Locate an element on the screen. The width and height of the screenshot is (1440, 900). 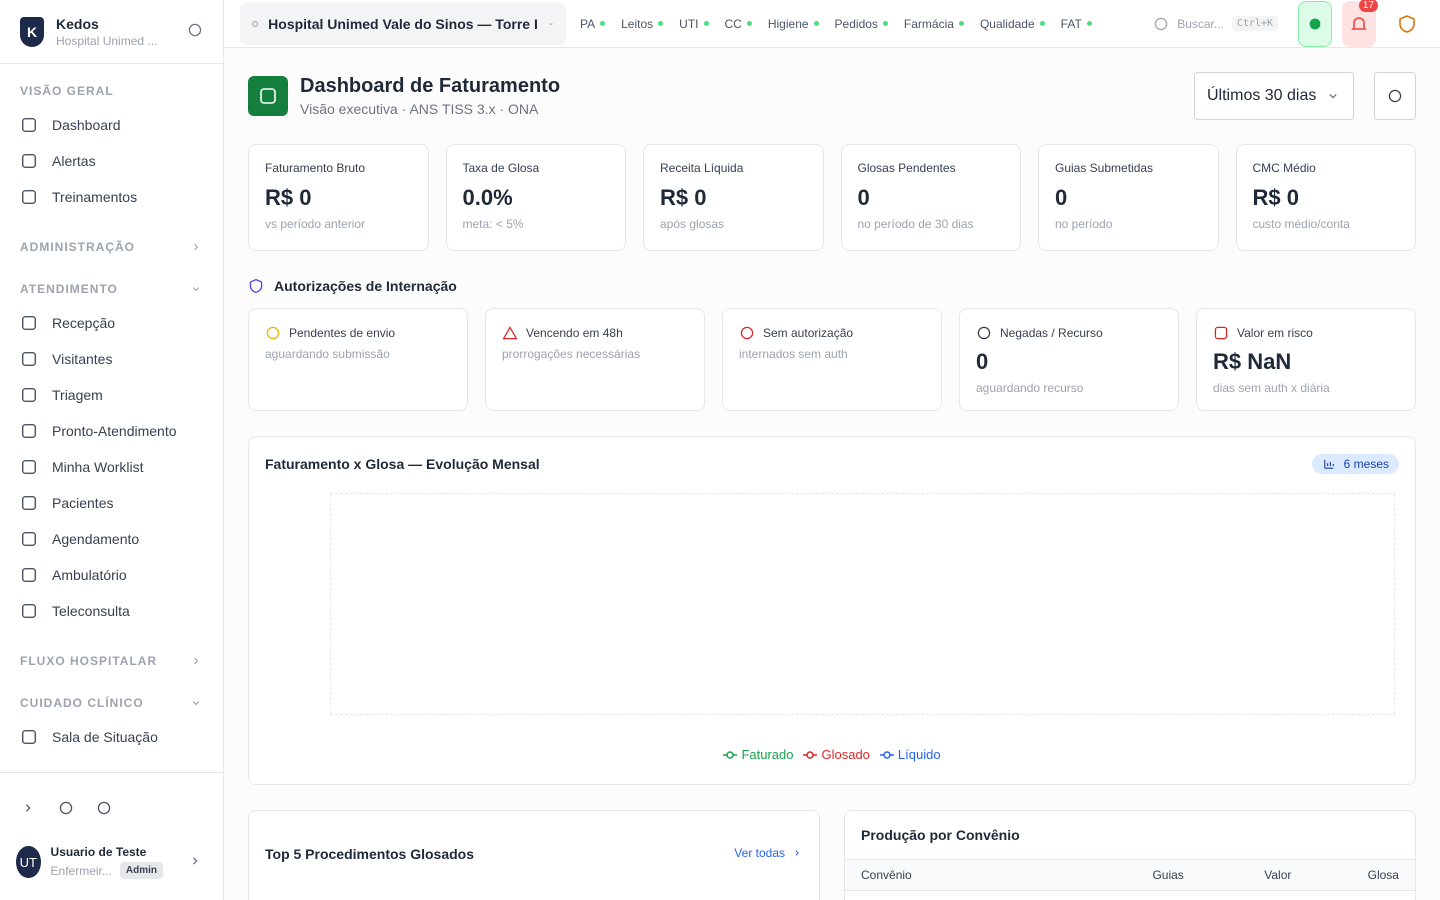
kpi-label: Receita Líquida is located at coordinates (702, 168).